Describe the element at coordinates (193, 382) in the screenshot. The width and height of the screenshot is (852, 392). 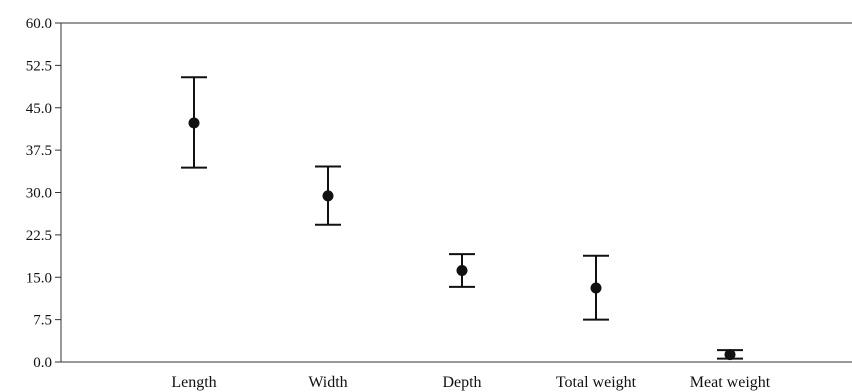
I see `x-category-label: Length` at that location.